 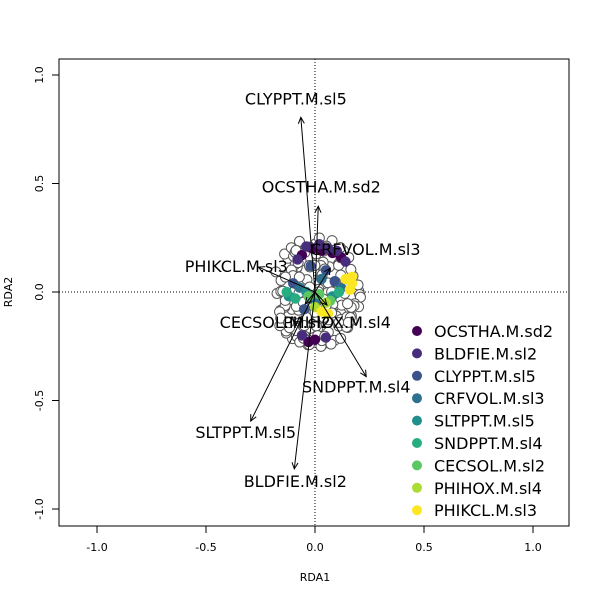 What do you see at coordinates (245, 432) in the screenshot?
I see `arrow-label: SLTPPT.M.sl5` at bounding box center [245, 432].